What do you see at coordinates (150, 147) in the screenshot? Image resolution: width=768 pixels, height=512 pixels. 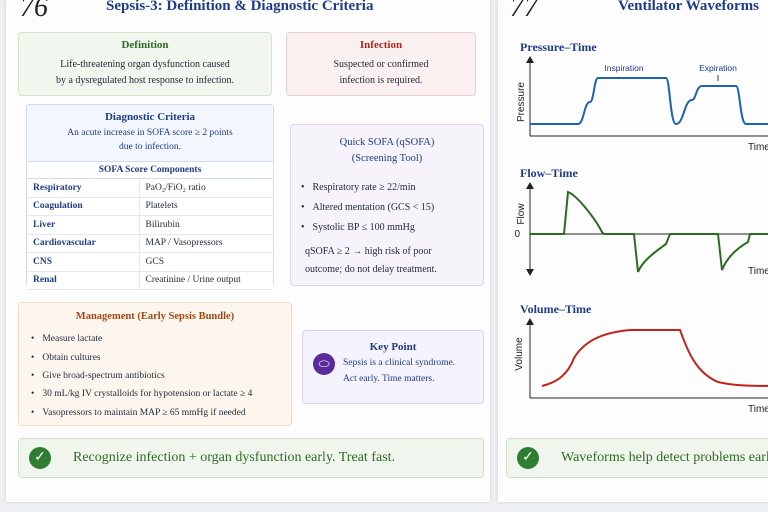 I see `diagnostic-line: due to infection.` at bounding box center [150, 147].